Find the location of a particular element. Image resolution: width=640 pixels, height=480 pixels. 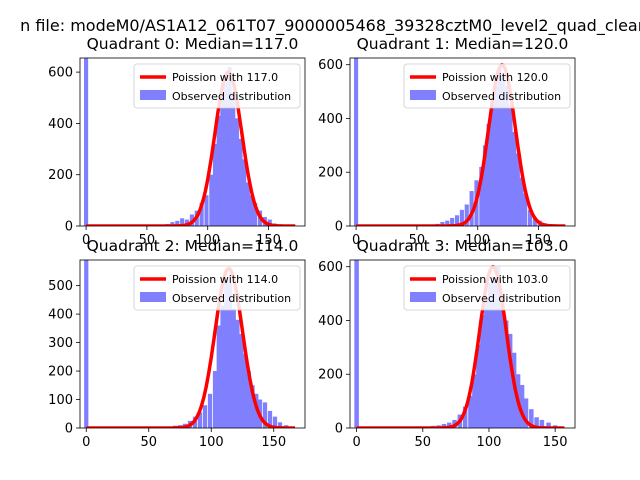

subplot-title: Quadrant 3: Median=103.0 is located at coordinates (463, 246).